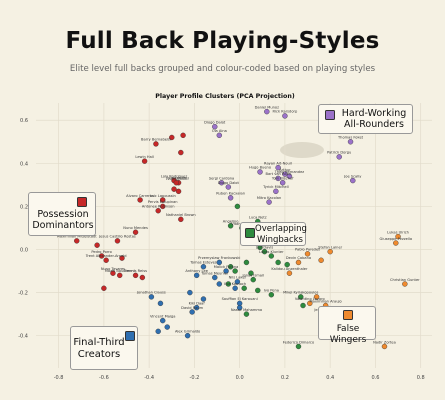 This screenshot has width=445, height=400. Describe the element at coordinates (151, 293) in the screenshot. I see `point-label: Jonathan Clauss` at that location.